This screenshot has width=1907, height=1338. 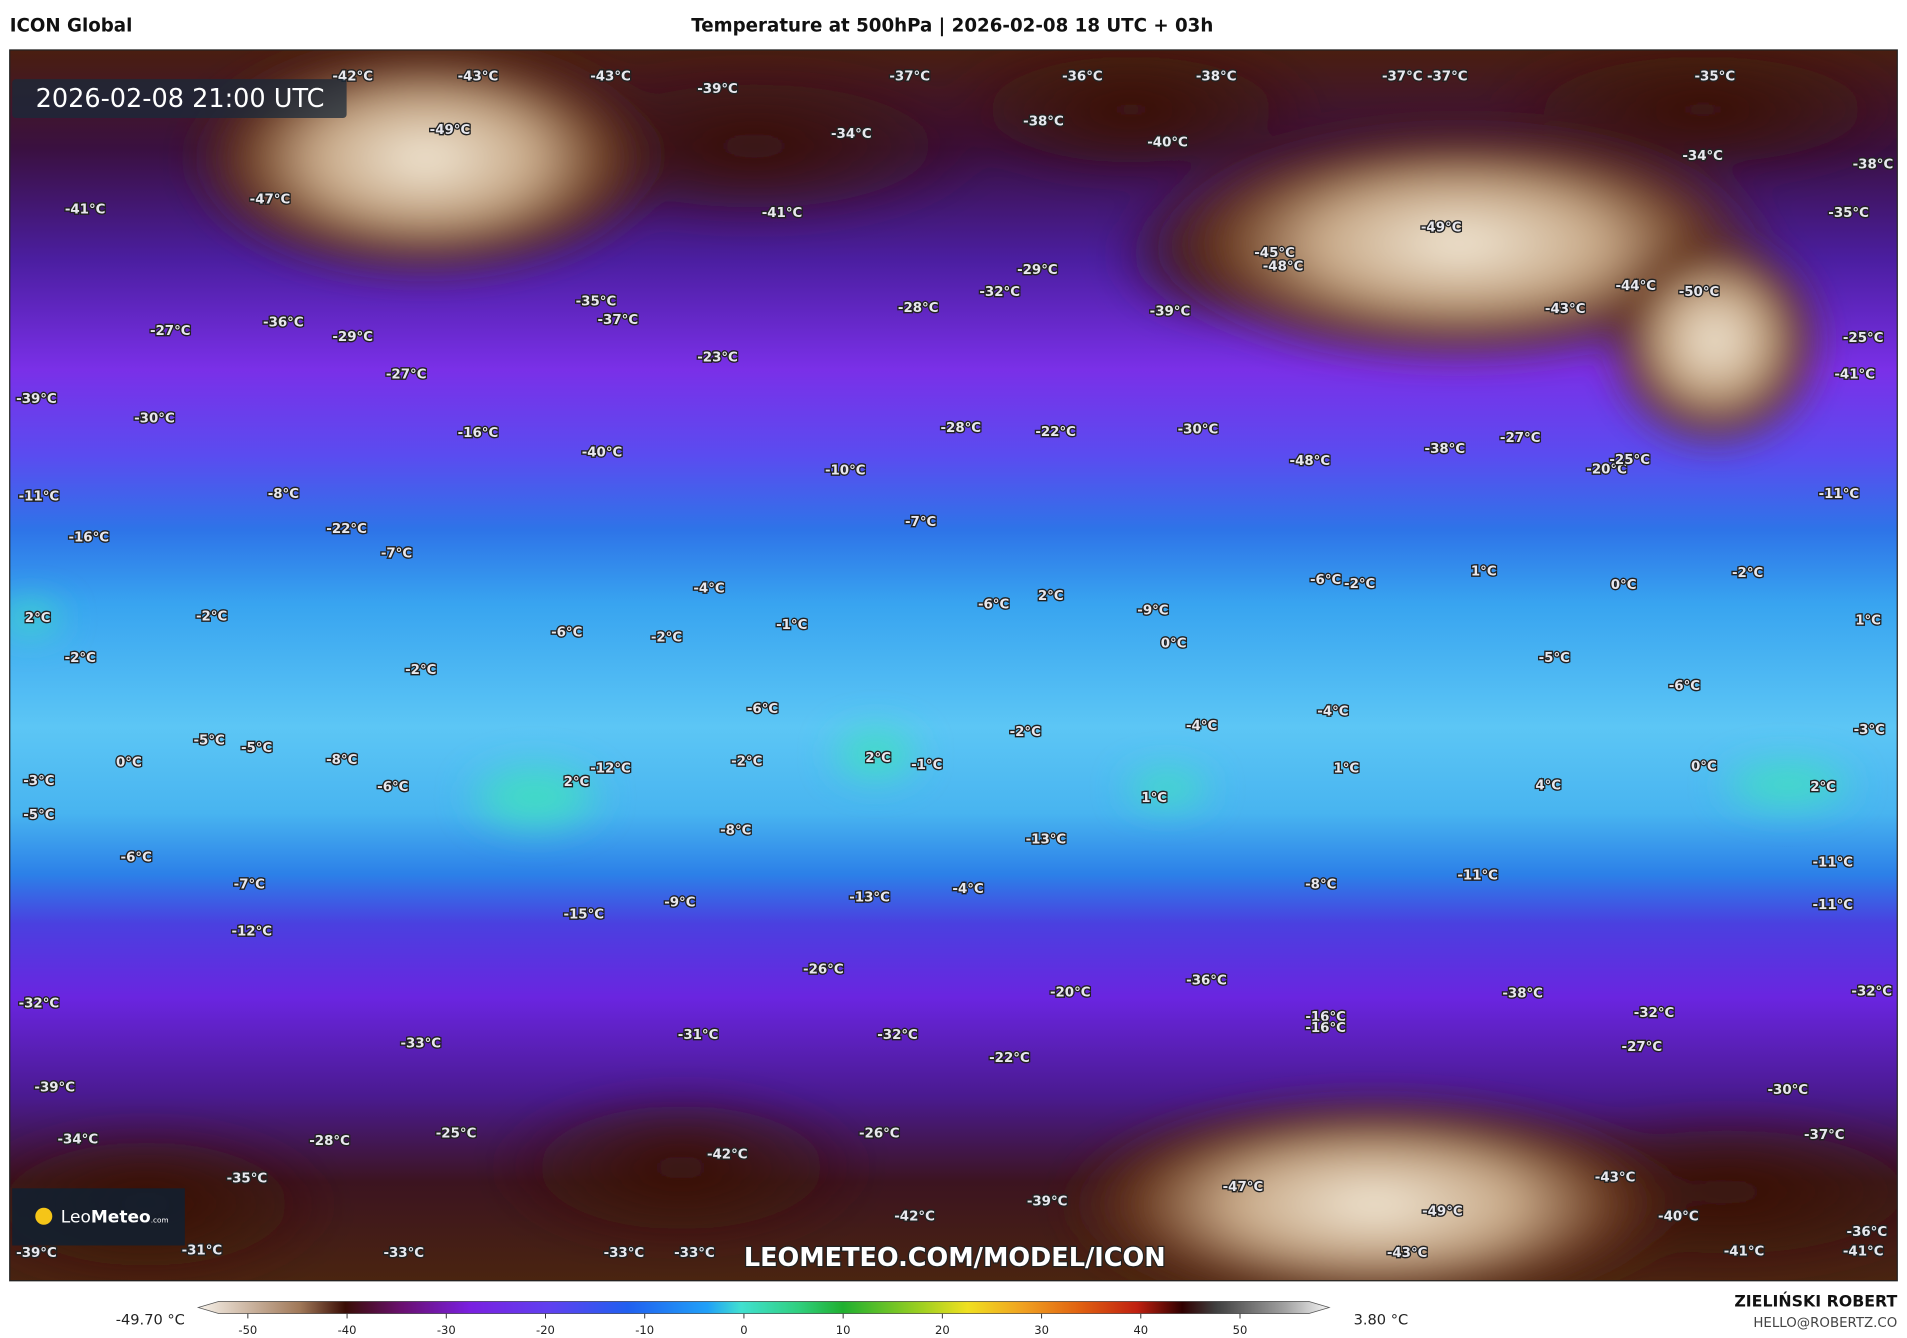 What do you see at coordinates (743, 1330) in the screenshot?
I see `colorbar-tick-label: 0` at bounding box center [743, 1330].